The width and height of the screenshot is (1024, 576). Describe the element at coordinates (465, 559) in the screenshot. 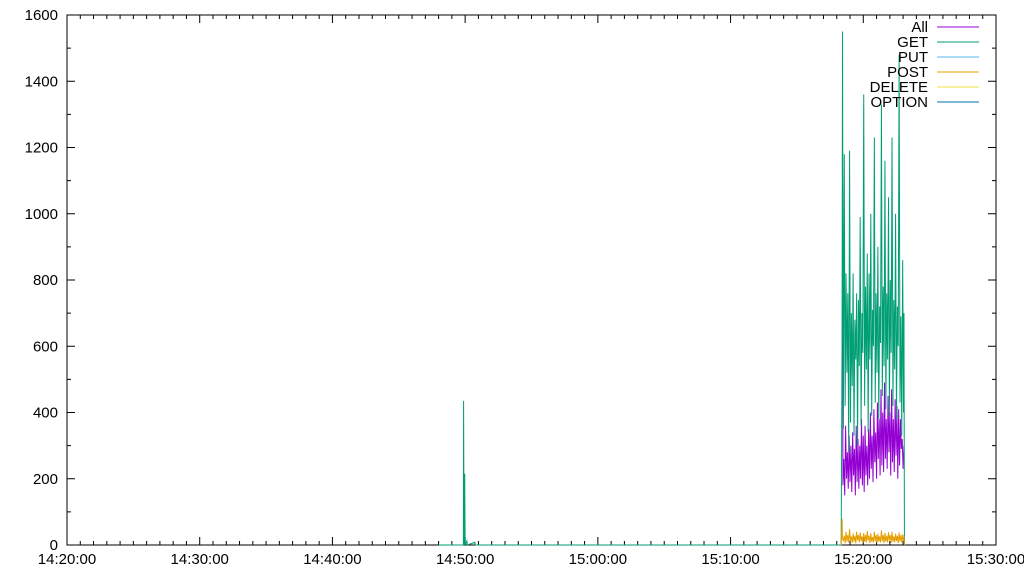

I see `x-tick-label: 14:50:00` at that location.